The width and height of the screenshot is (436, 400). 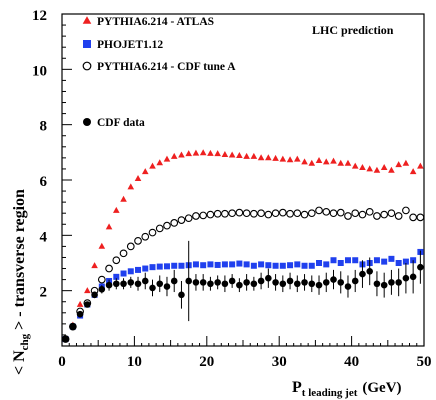 I want to click on legend-item: PYTHIA6.214 - ATLAS, so click(x=148, y=22).